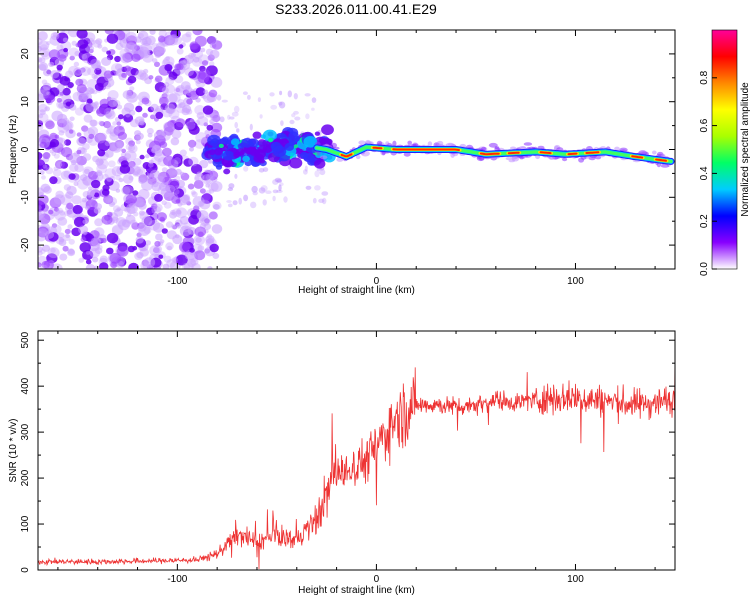  Describe the element at coordinates (177, 579) in the screenshot. I see `x-tick-label: -100` at that location.